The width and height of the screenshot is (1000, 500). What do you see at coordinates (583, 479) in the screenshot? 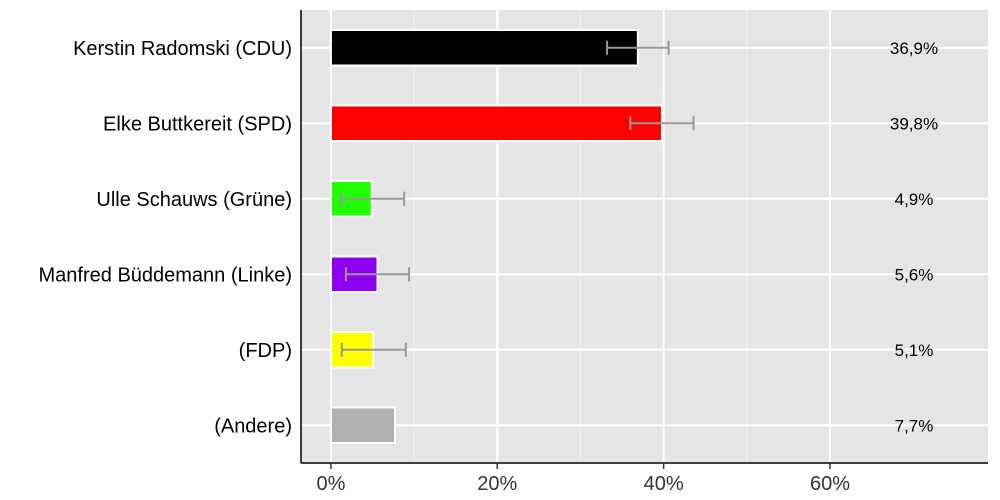
I see `x-ticks: 0% 20% 40% 60%` at bounding box center [583, 479].